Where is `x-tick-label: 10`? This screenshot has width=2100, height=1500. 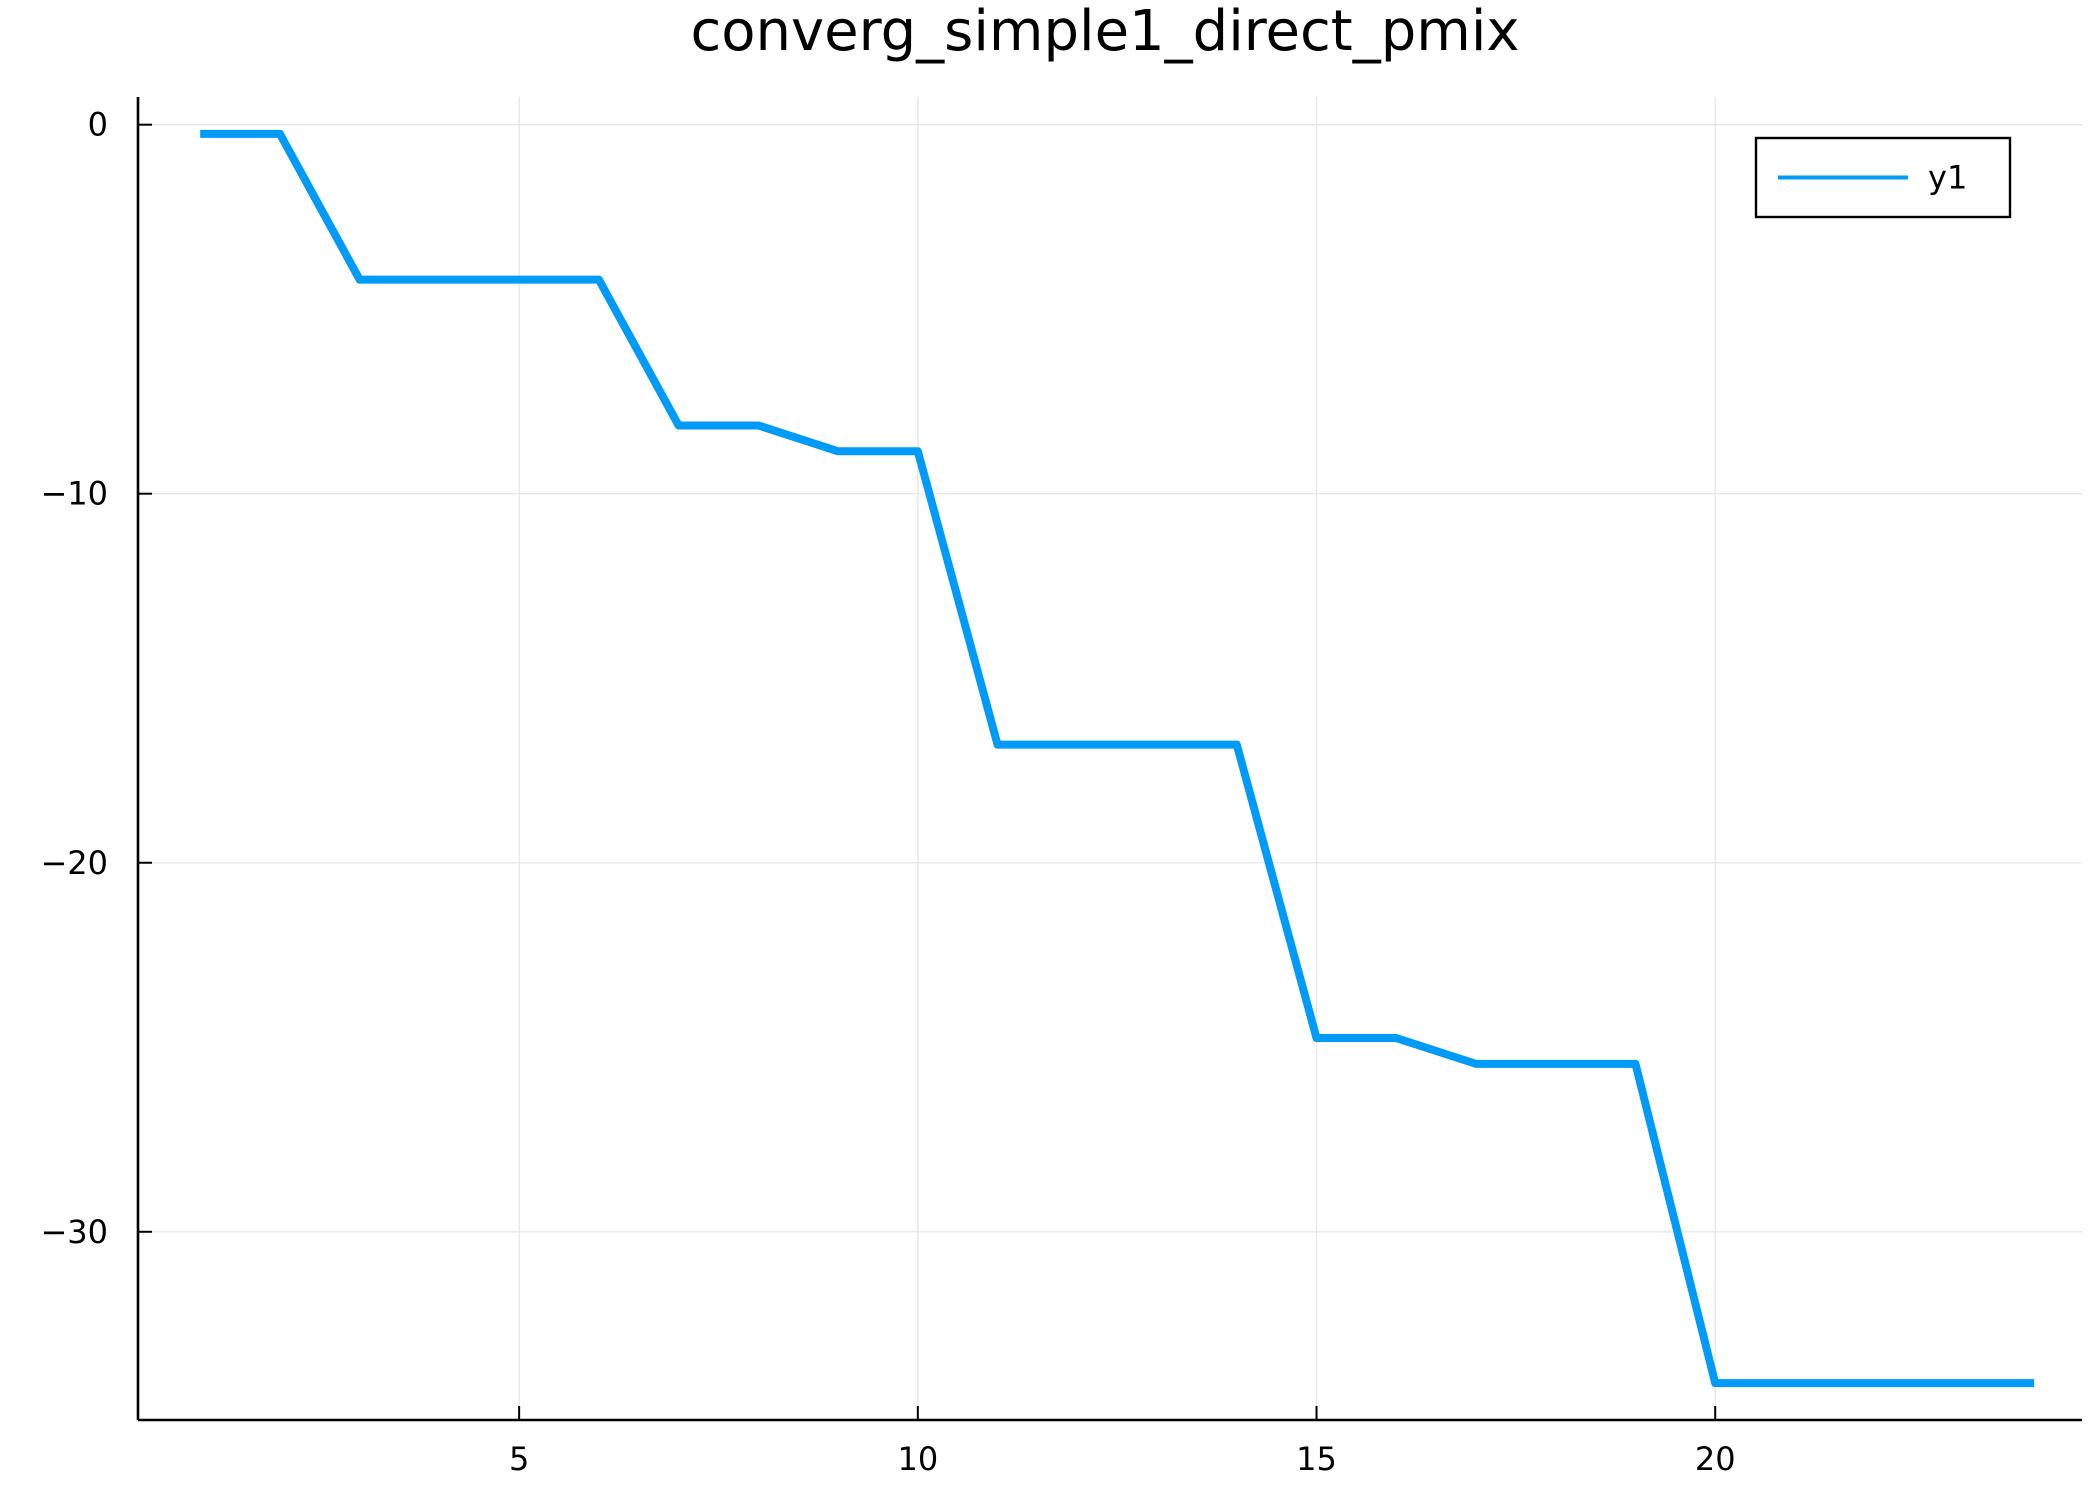
x-tick-label: 10 is located at coordinates (917, 1459).